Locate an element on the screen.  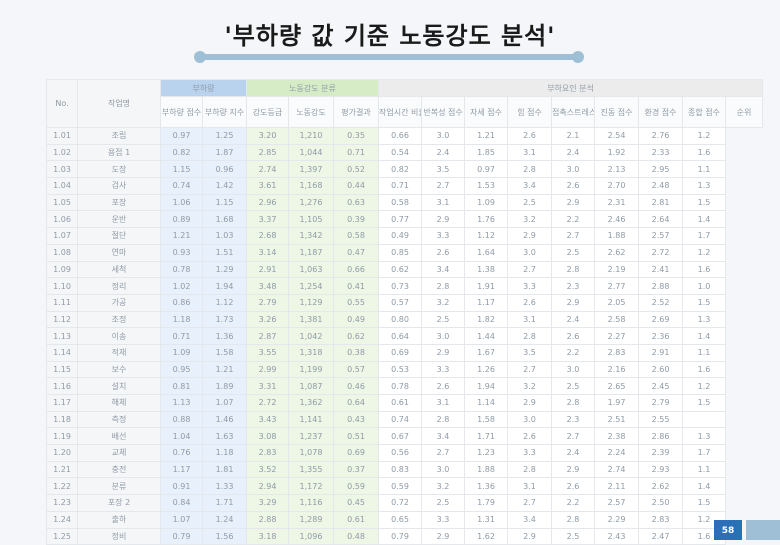
table-cell: 0.69 is located at coordinates (356, 453).